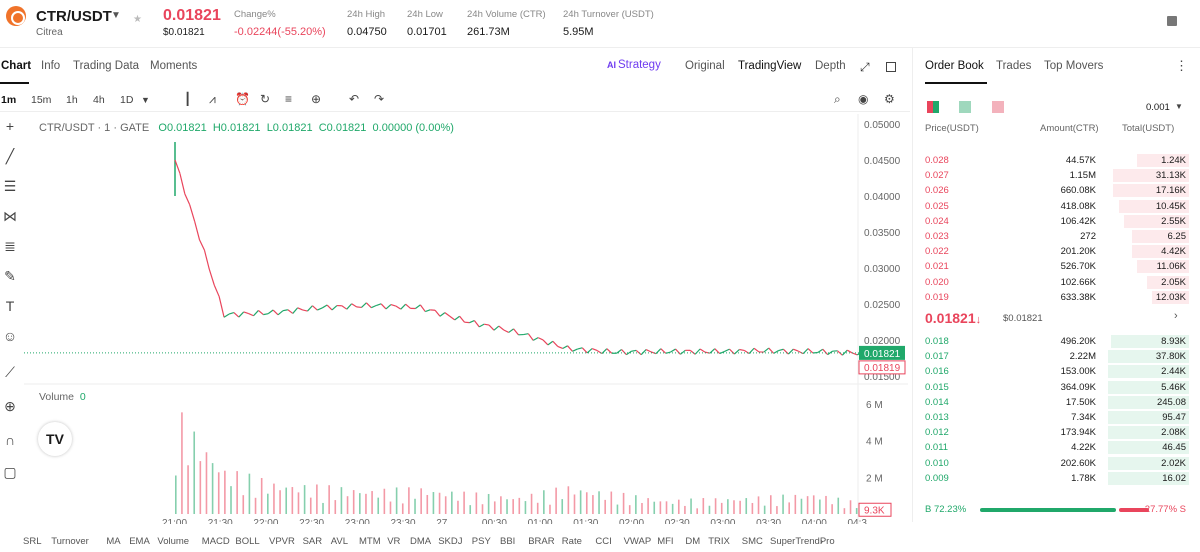 The image size is (1200, 552). What do you see at coordinates (8, 100) in the screenshot?
I see `timeframe-1m: 1m` at bounding box center [8, 100].